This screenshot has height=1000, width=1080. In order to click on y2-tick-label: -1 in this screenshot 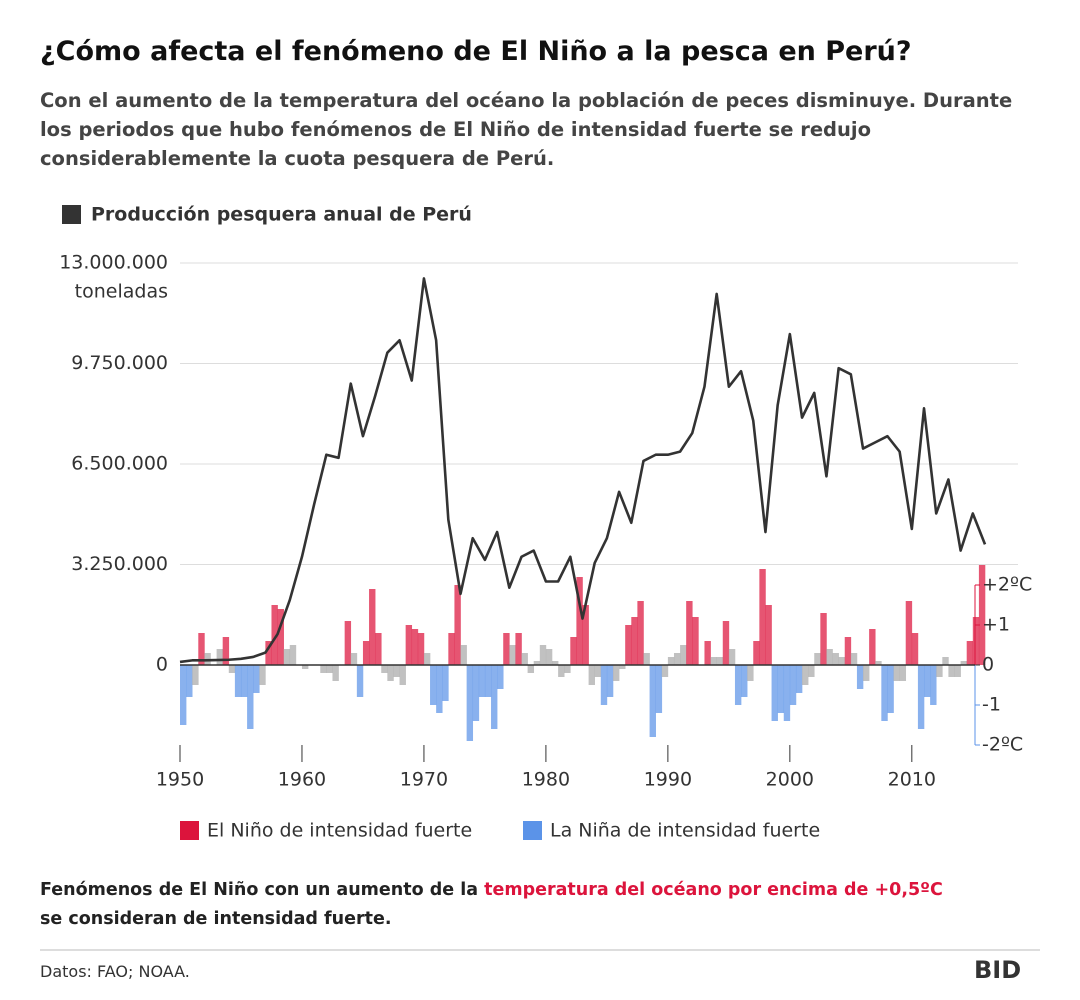, I will do `click(991, 705)`.